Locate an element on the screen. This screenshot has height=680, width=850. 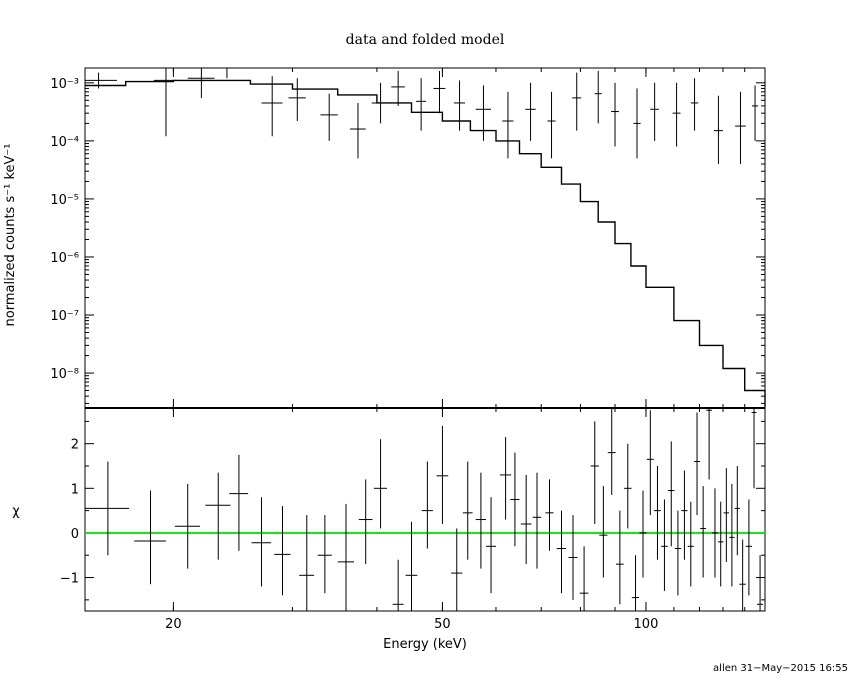
y-tick-label: 10⁻⁴ is located at coordinates (64, 142).